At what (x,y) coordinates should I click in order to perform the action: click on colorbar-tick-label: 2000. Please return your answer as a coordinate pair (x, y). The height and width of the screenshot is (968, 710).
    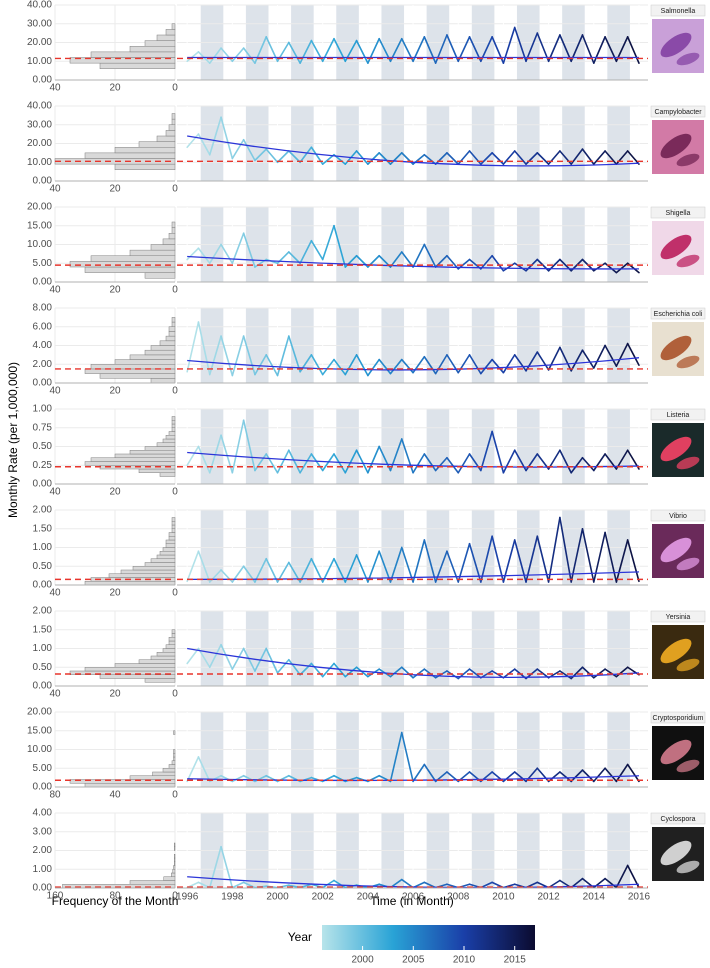
    Looking at the image, I should click on (362, 960).